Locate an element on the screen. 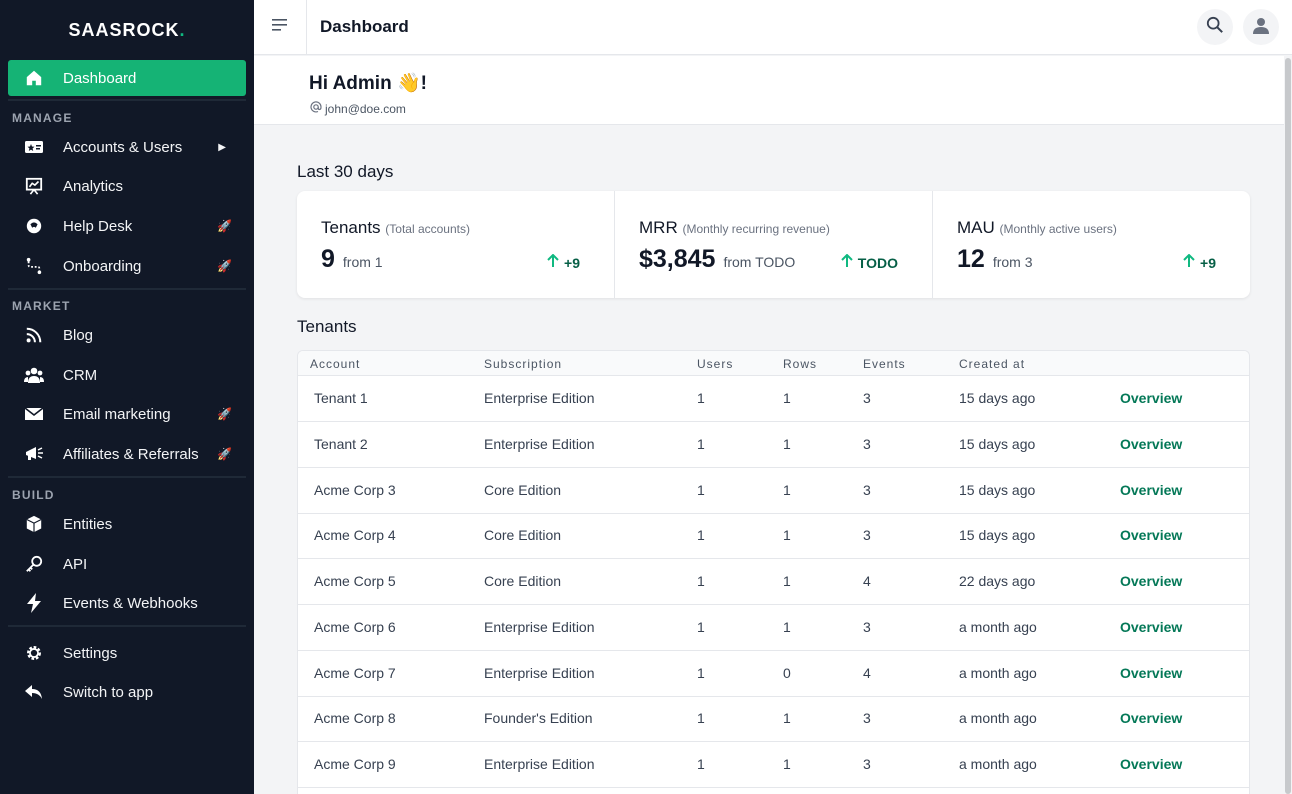  stat-sublabel: (Monthly recurring revenue) is located at coordinates (756, 229).